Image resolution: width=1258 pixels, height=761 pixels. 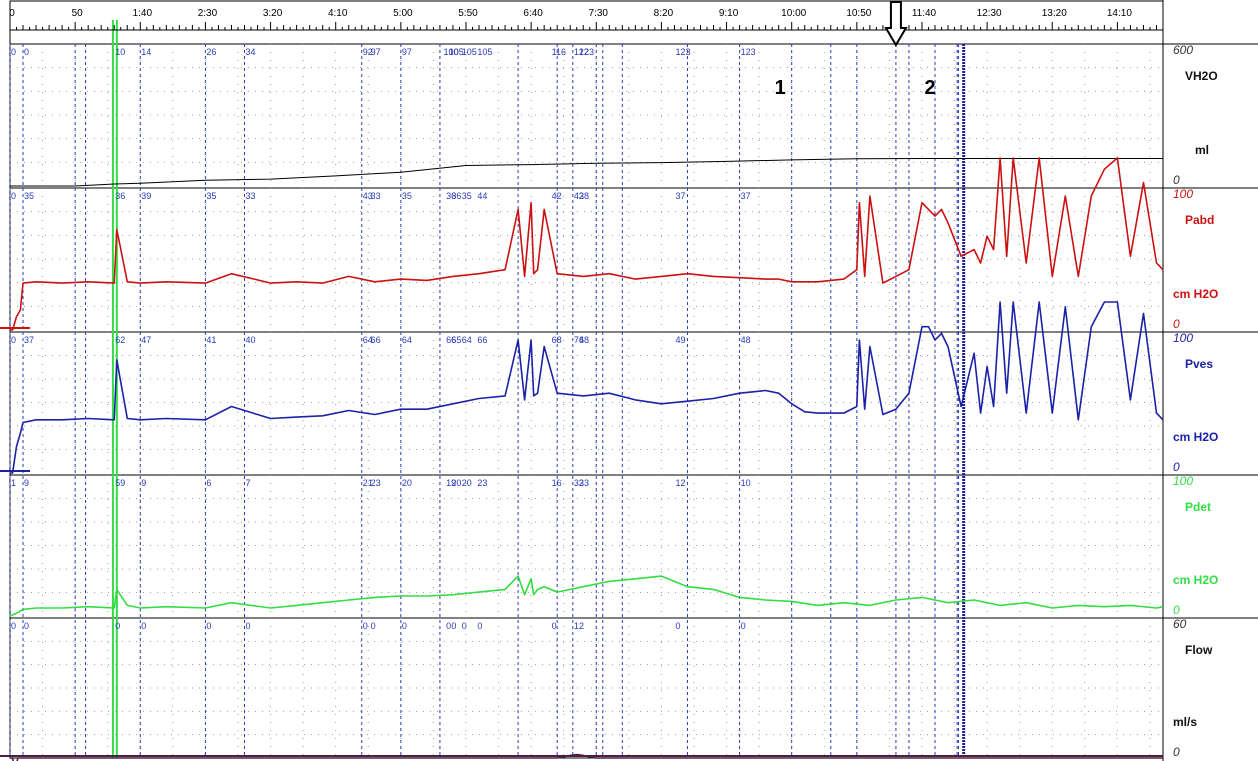 What do you see at coordinates (78, 13) in the screenshot?
I see `time-tick-label: 50` at bounding box center [78, 13].